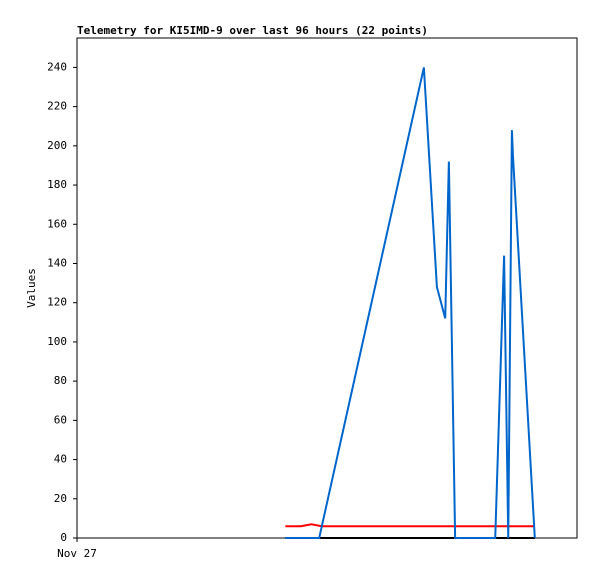 Image resolution: width=597 pixels, height=579 pixels. I want to click on y-tick-label: 80, so click(60, 380).